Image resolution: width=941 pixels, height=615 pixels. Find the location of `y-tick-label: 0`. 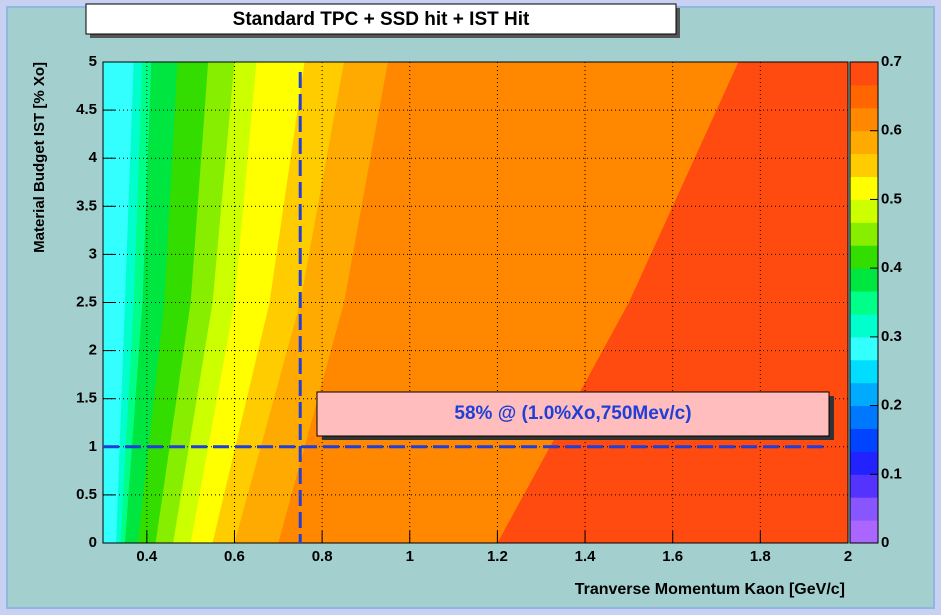

y-tick-label: 0 is located at coordinates (93, 542).